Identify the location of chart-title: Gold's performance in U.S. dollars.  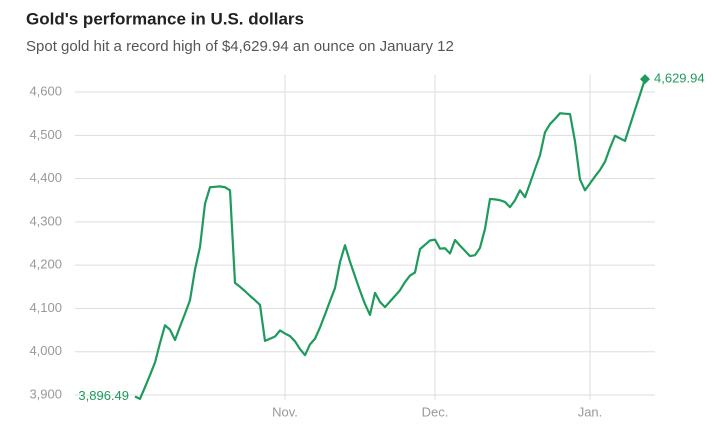
(165, 18).